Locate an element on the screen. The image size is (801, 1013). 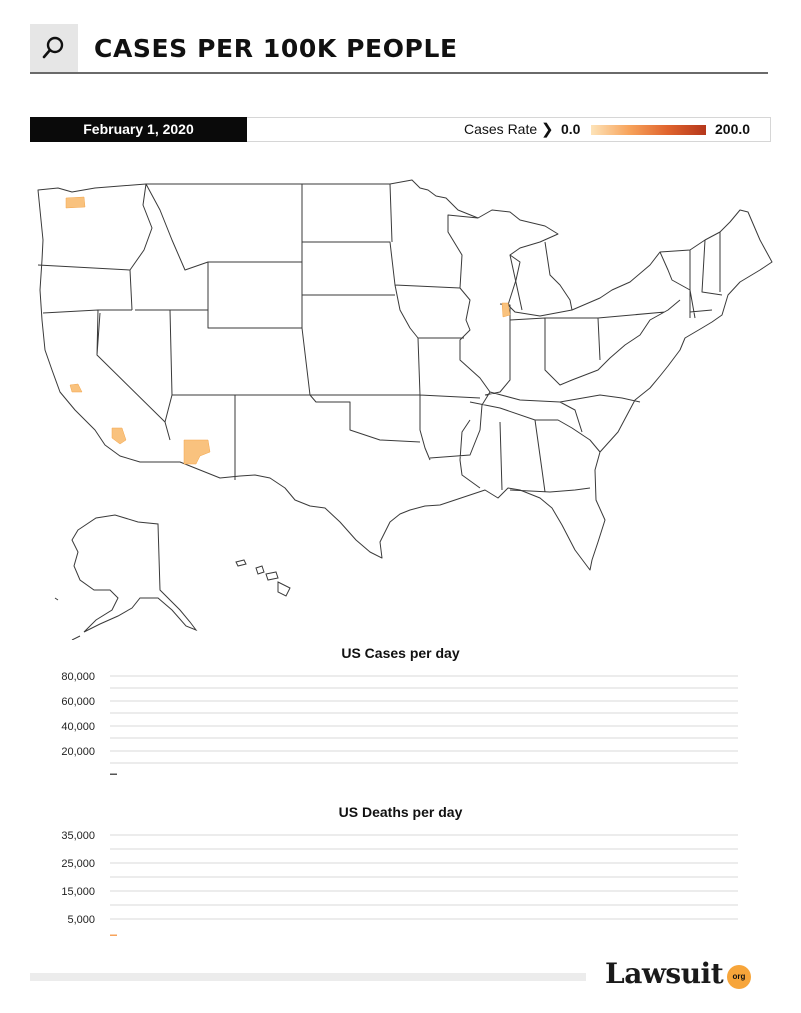
header: CASES PER 100K PEOPLE is located at coordinates (399, 49).